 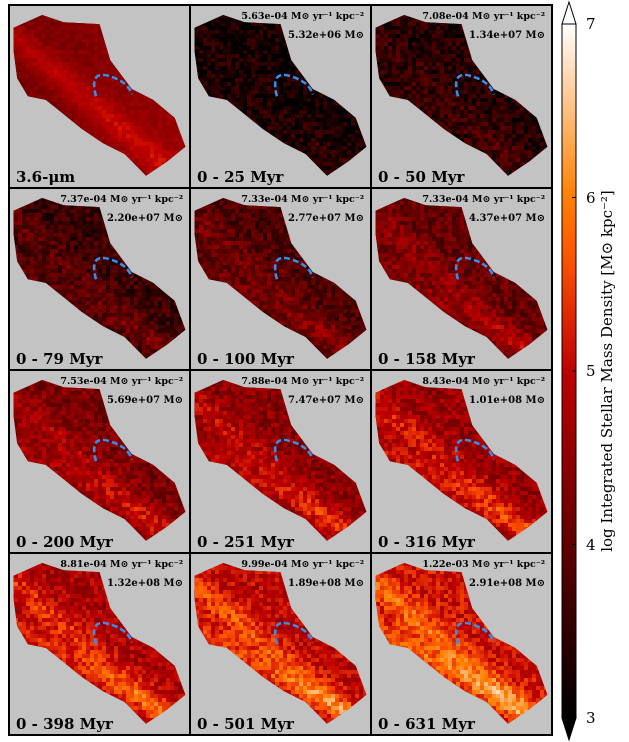 What do you see at coordinates (426, 724) in the screenshot?
I see `age-range-label: 0 - 631 Myr` at bounding box center [426, 724].